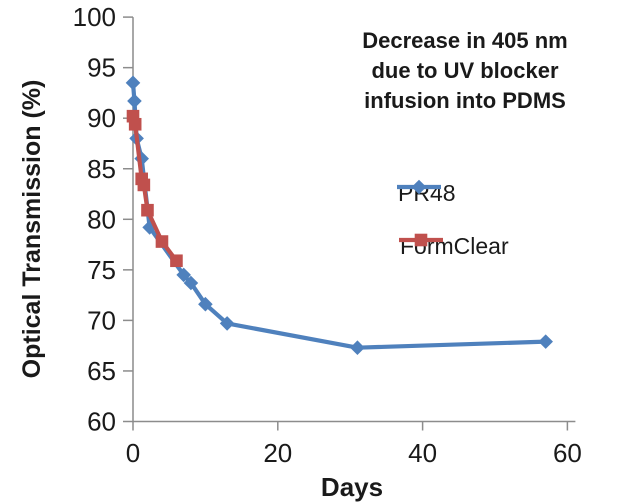  I want to click on y-tick-label: 80, so click(101, 219).